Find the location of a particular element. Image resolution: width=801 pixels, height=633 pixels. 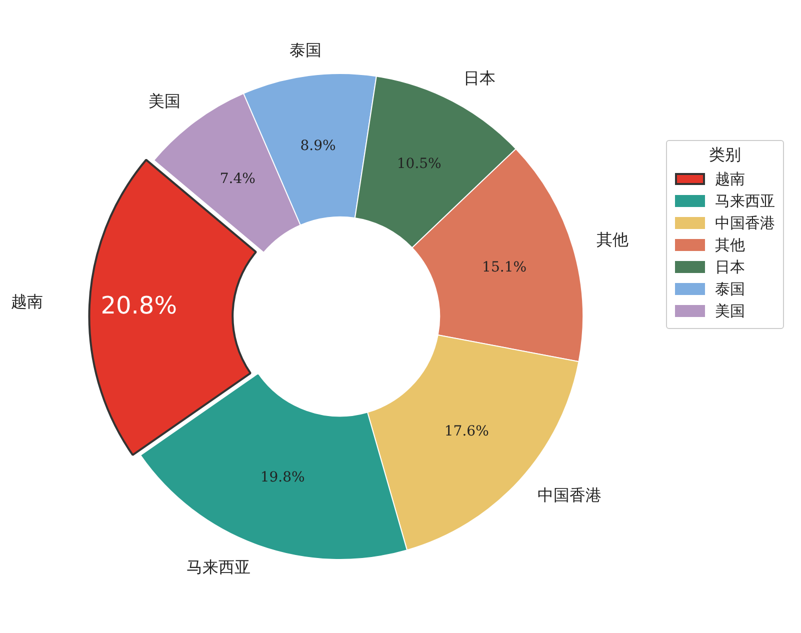

legend-label: 马来西亚 is located at coordinates (745, 201).